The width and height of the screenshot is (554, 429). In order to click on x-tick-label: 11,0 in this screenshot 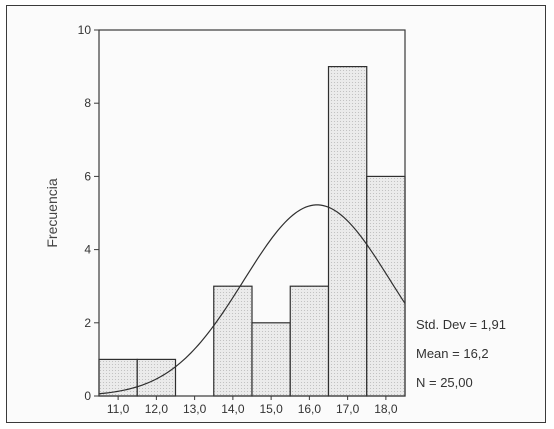, I will do `click(118, 409)`.